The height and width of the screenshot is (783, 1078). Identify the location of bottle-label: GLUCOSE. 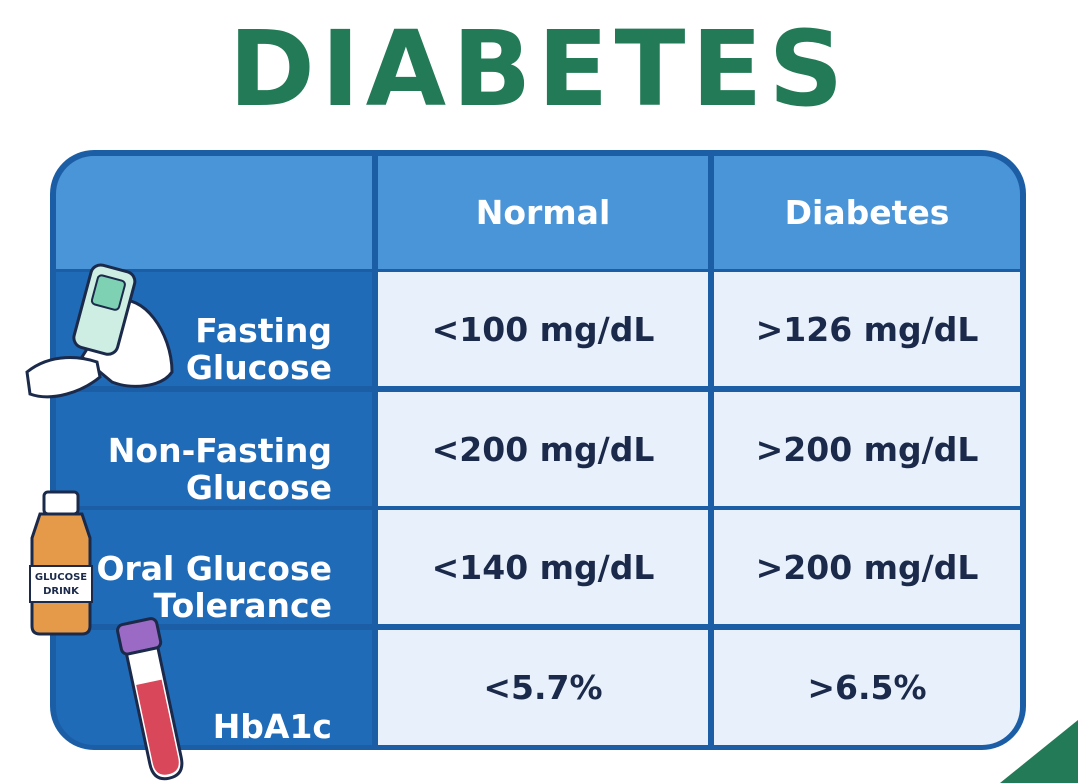
(61, 577).